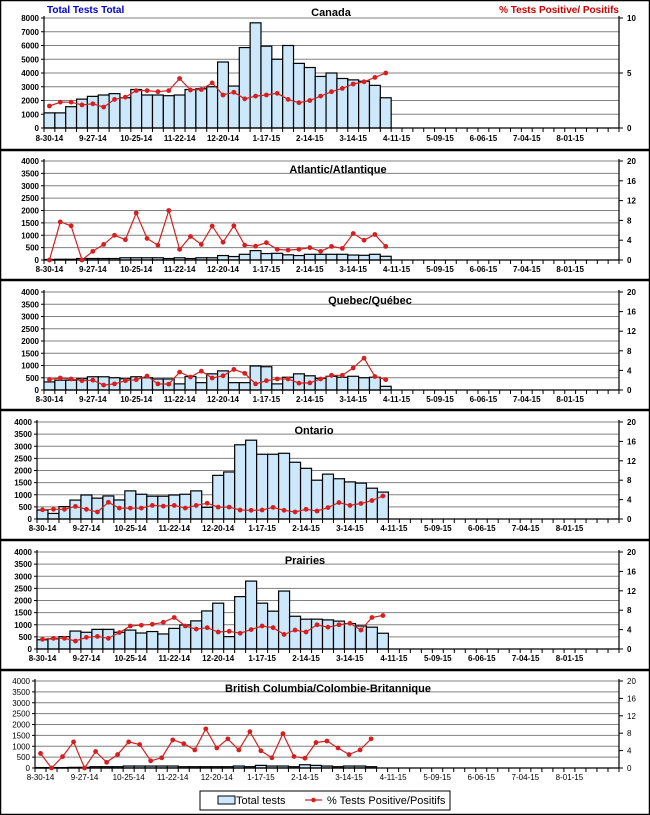  What do you see at coordinates (629, 480) in the screenshot?
I see `right-tick-label: 8` at bounding box center [629, 480].